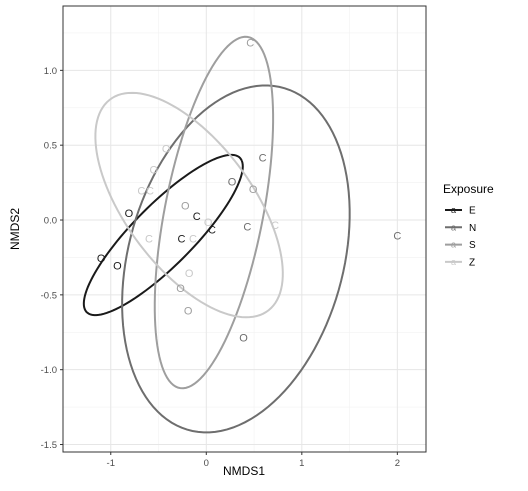 The height and width of the screenshot is (491, 528). Describe the element at coordinates (397, 463) in the screenshot. I see `x-tick-label: 2` at that location.